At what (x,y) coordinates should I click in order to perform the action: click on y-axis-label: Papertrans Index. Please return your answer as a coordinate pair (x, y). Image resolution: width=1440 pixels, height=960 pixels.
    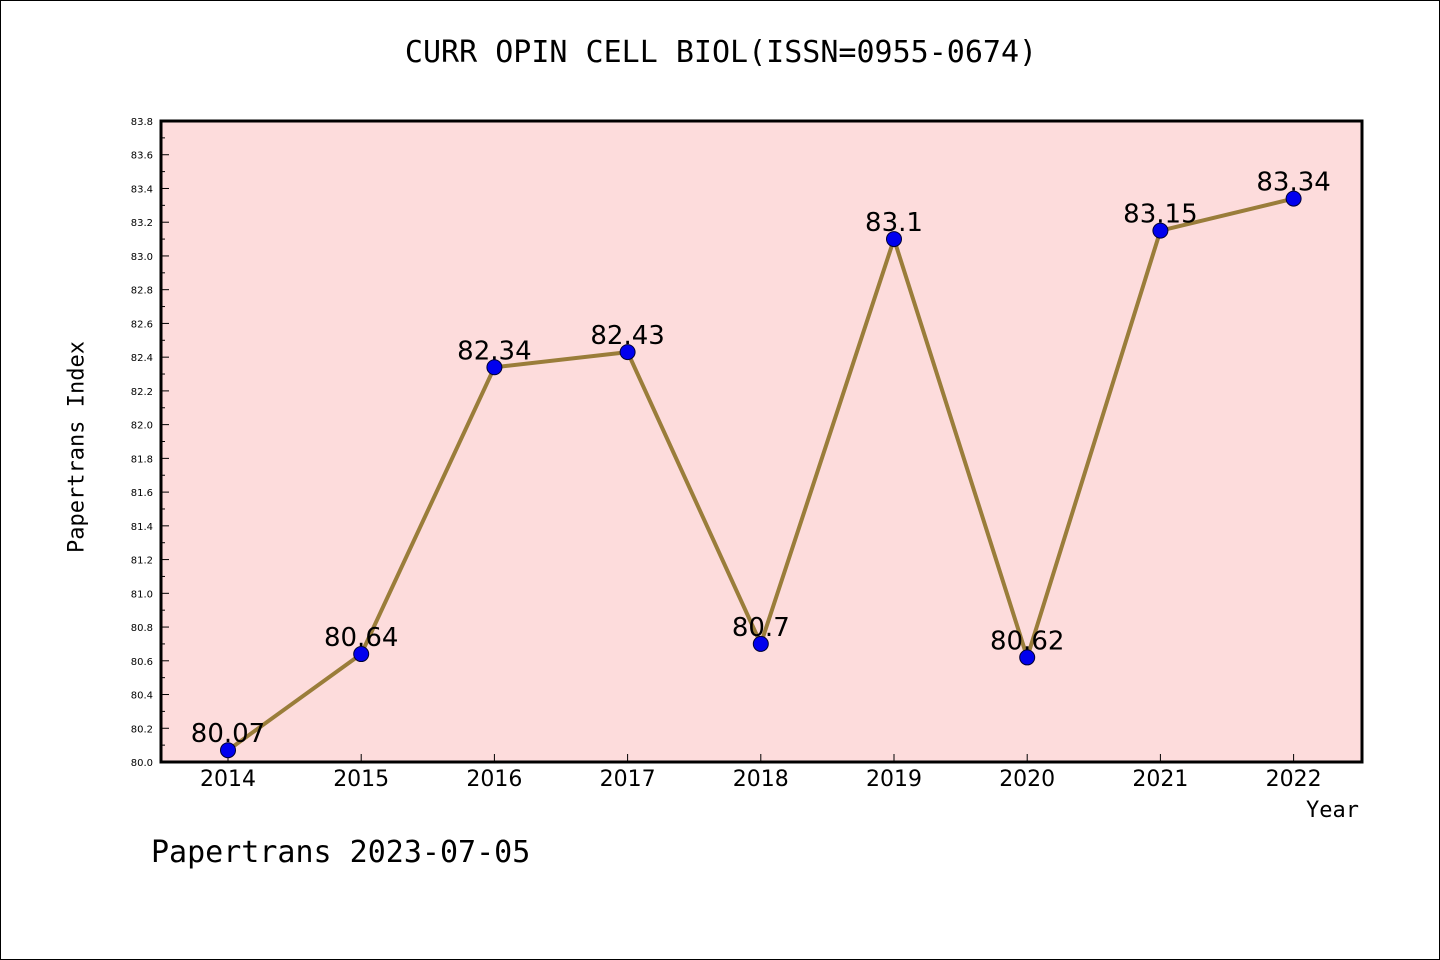
    Looking at the image, I should click on (77, 447).